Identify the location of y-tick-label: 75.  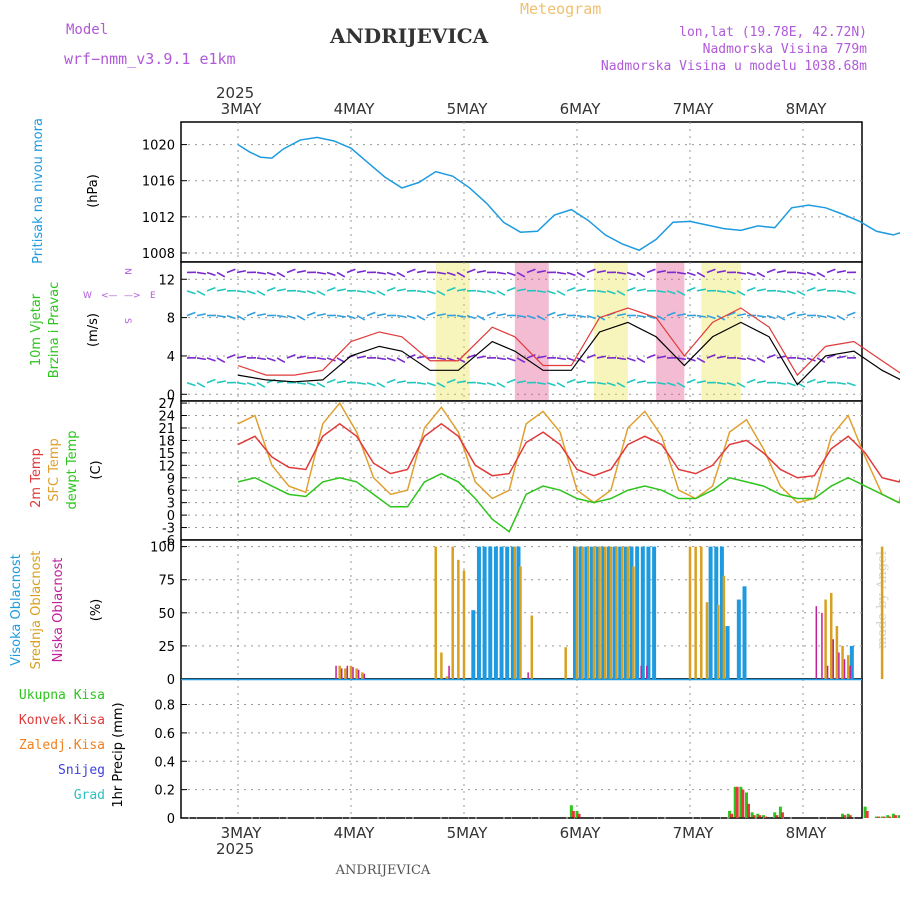
(166, 581).